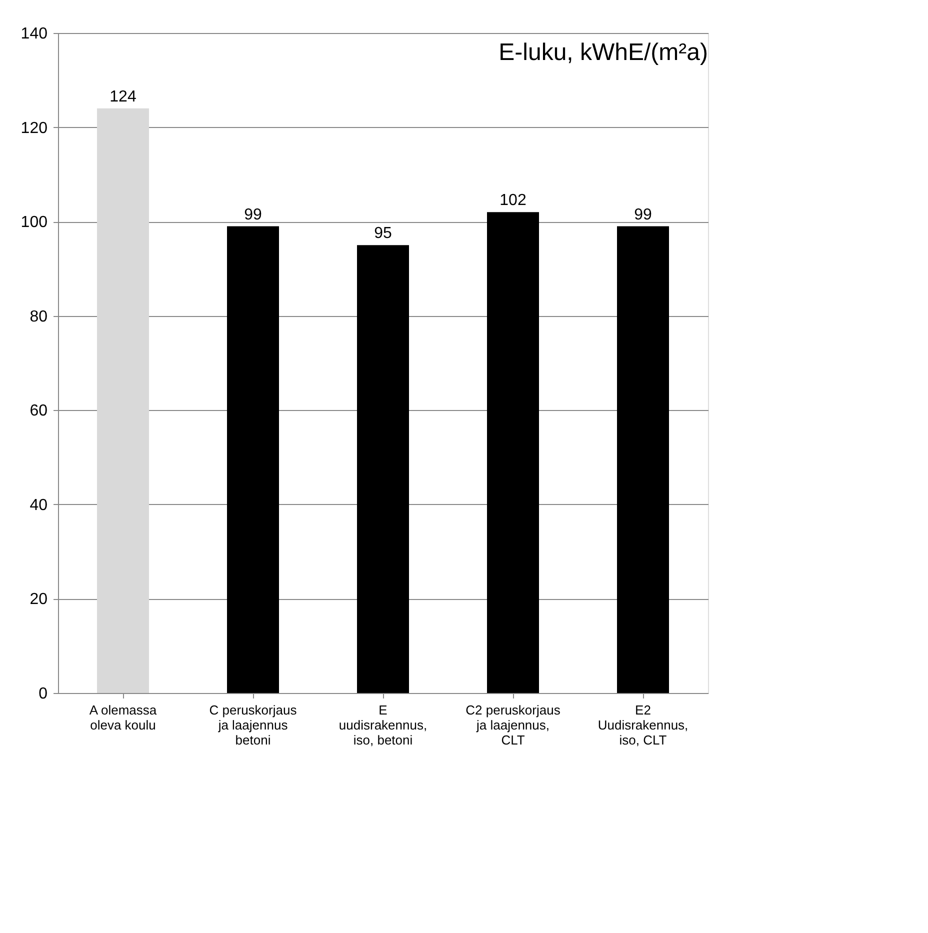 This screenshot has width=928, height=933. Describe the element at coordinates (34, 223) in the screenshot. I see `y-tick-label: 100` at that location.